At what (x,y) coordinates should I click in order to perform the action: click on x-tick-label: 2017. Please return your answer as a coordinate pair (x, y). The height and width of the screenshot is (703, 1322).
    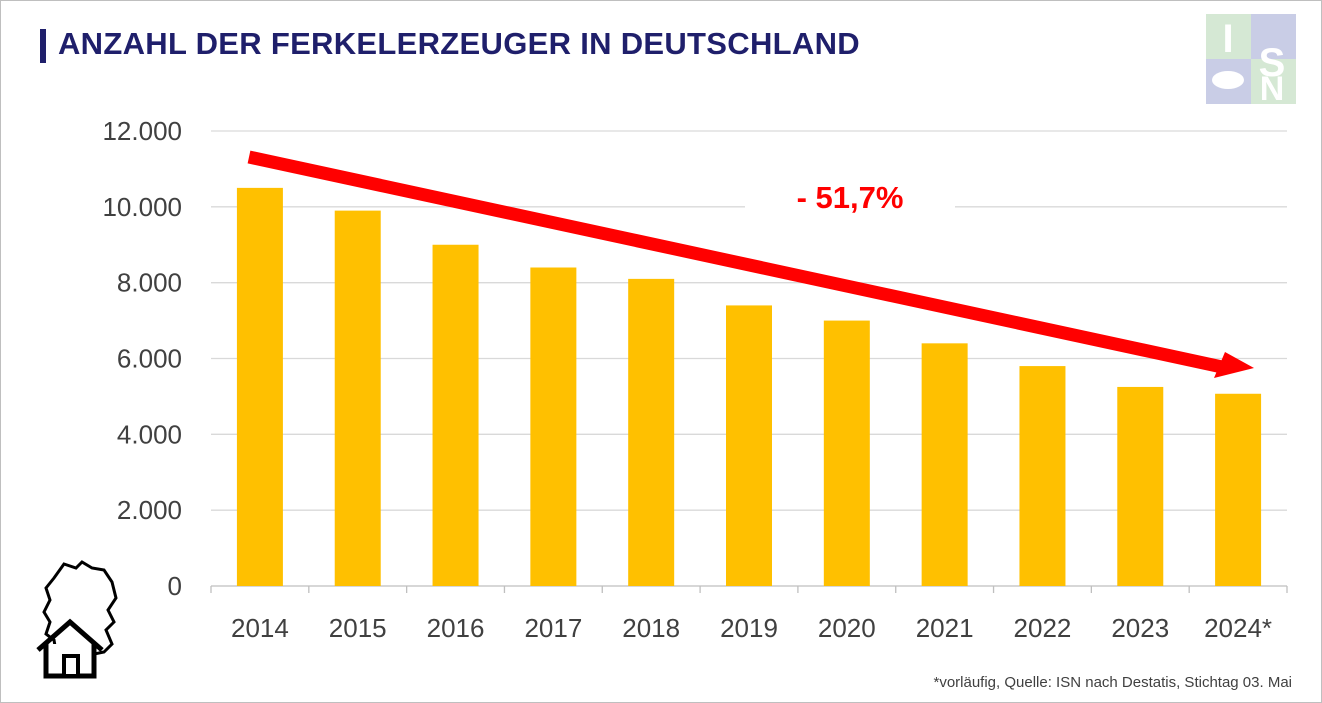
    Looking at the image, I should click on (553, 628).